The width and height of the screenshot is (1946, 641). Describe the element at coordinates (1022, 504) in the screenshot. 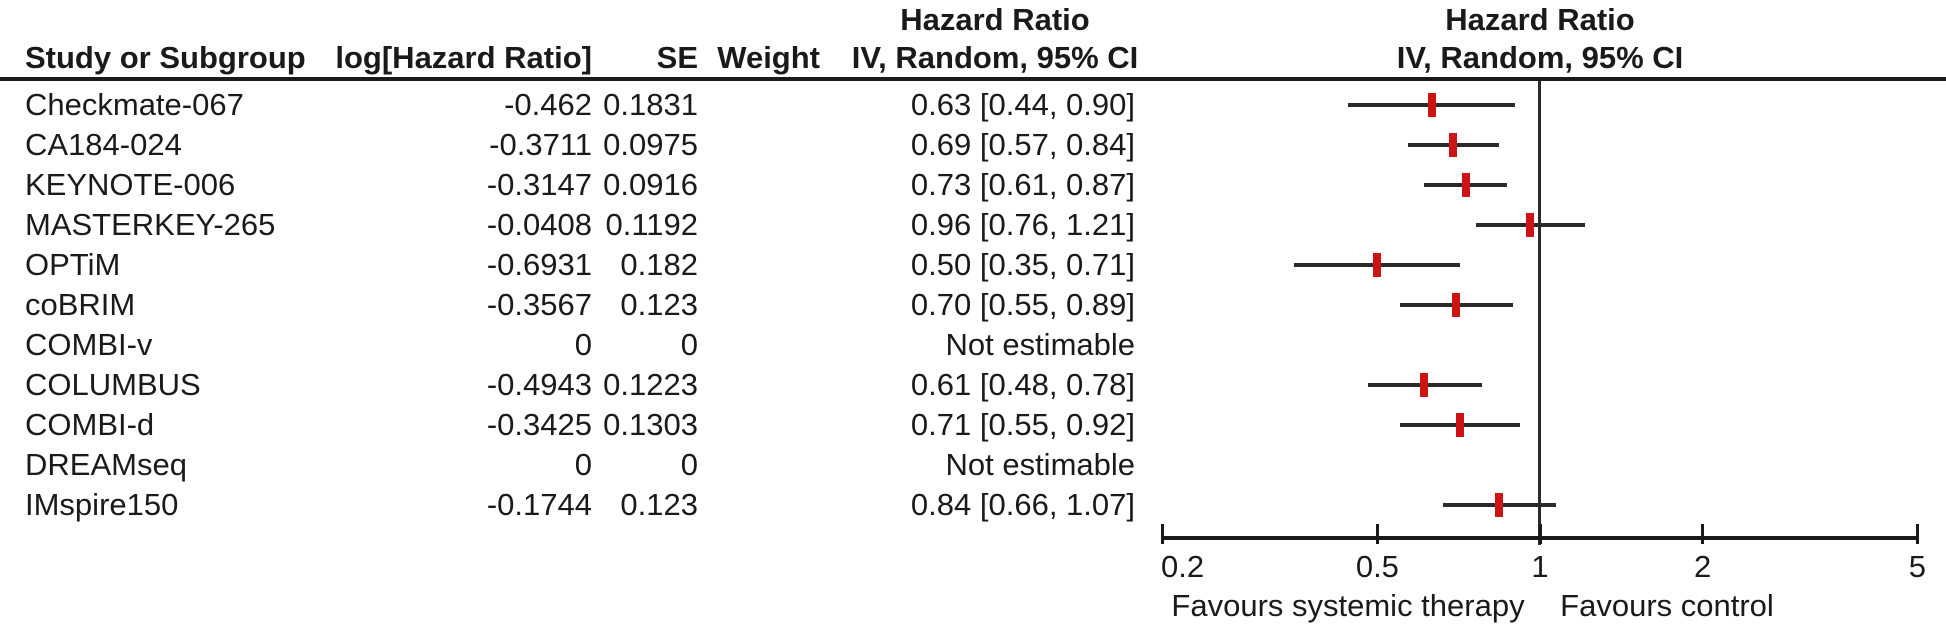

I see `ci-text-cell: 0.84 [0.66, 1.07]` at that location.